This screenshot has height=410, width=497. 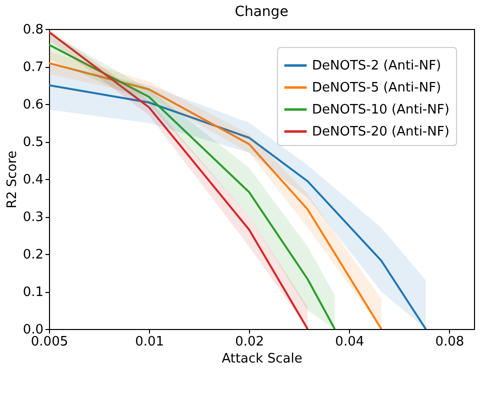 What do you see at coordinates (12, 179) in the screenshot?
I see `y-axis-title: R2 Score` at bounding box center [12, 179].